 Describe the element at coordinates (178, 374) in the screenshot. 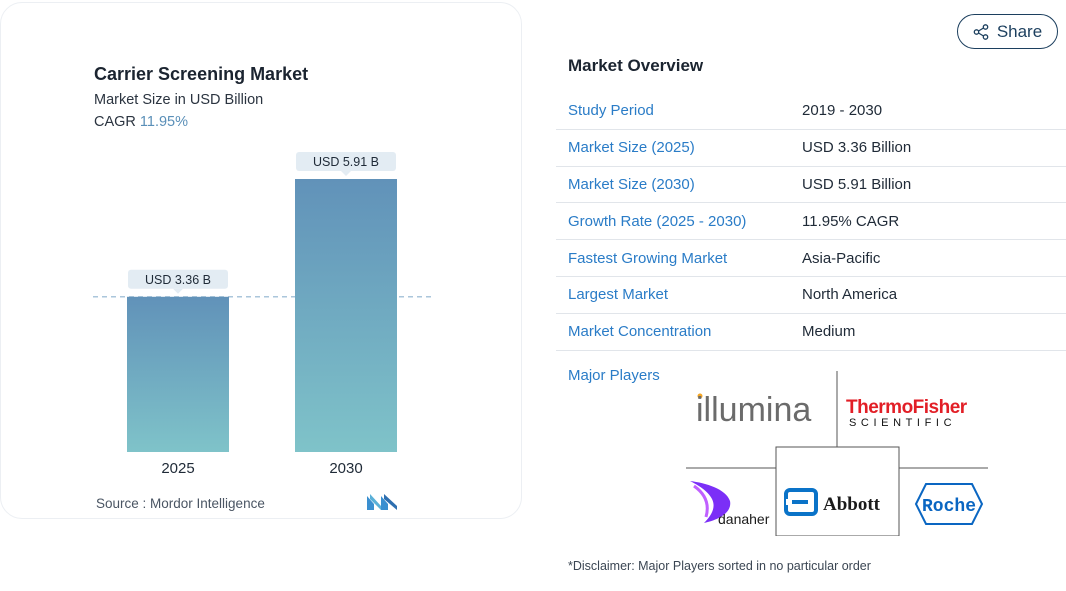

I see `bar-2025` at that location.